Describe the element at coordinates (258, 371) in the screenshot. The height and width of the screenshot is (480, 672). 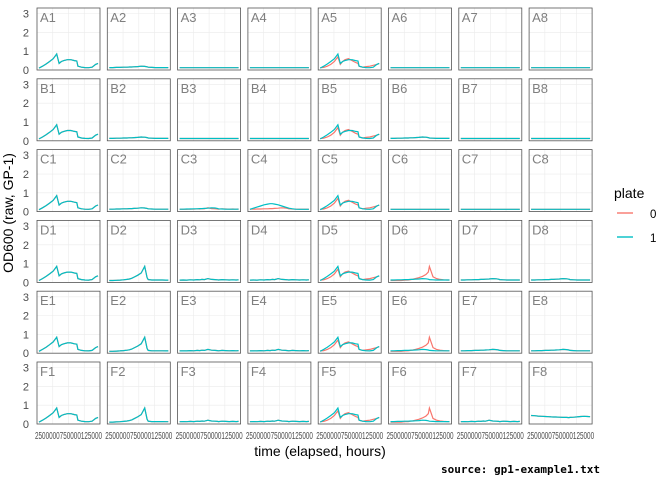
I see `facet-label: F4` at that location.